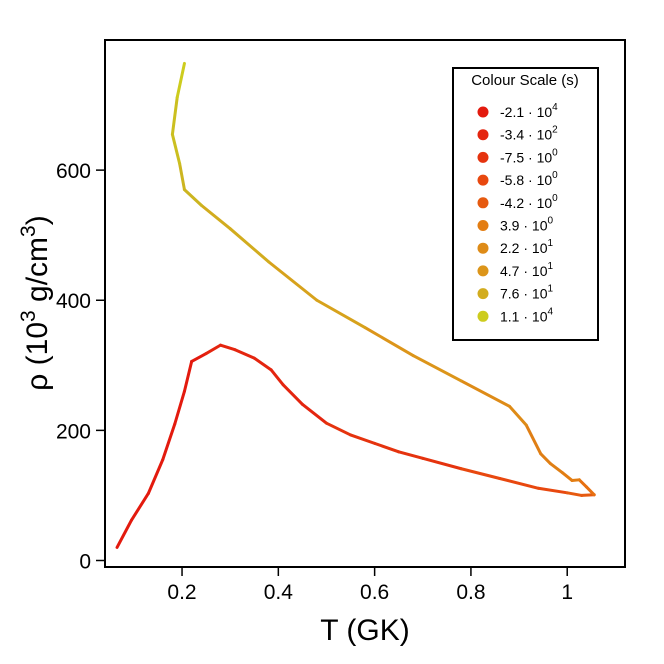  I want to click on legend-mantissa: -5.8 · 10, so click(526, 180).